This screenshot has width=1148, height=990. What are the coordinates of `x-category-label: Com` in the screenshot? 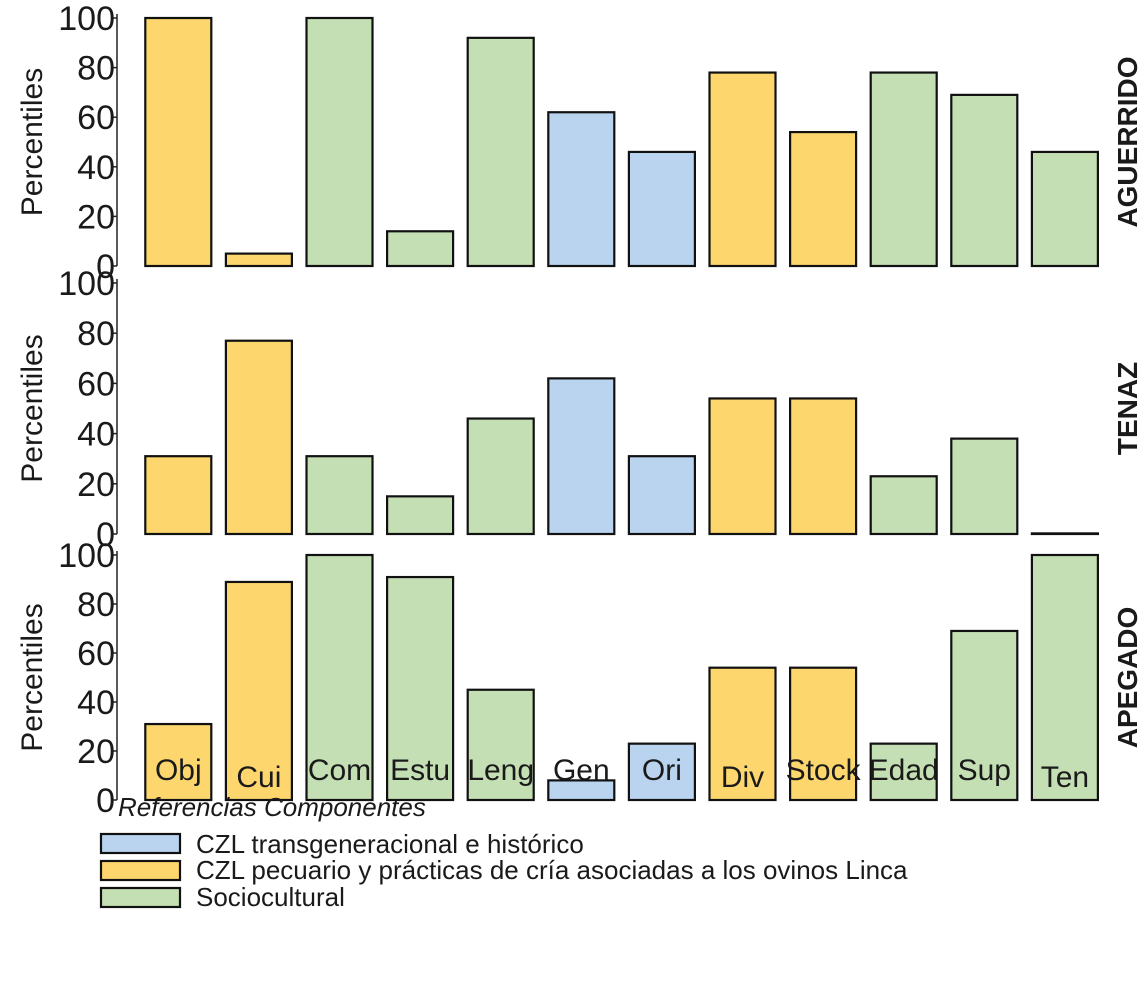 It's located at (339, 770).